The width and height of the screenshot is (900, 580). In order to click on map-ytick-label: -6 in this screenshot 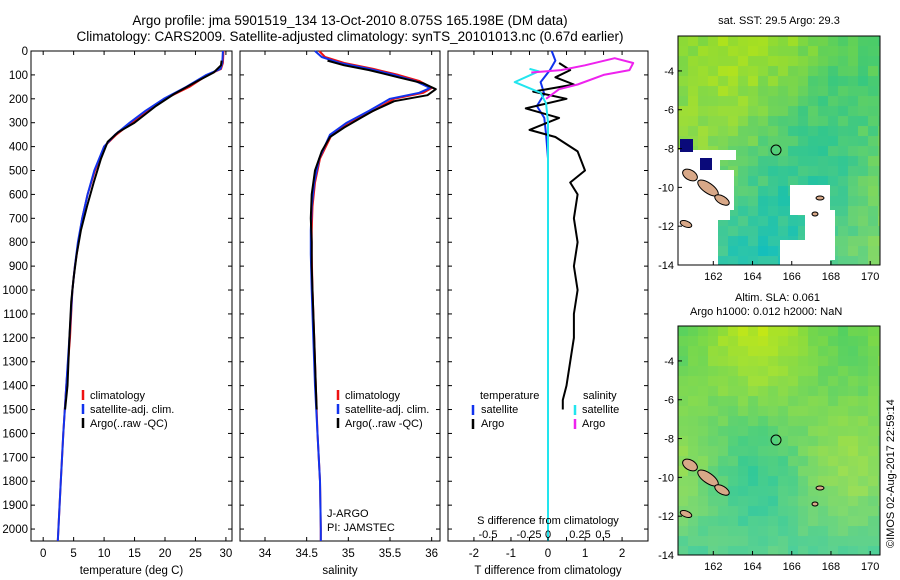, I will do `click(669, 111)`.